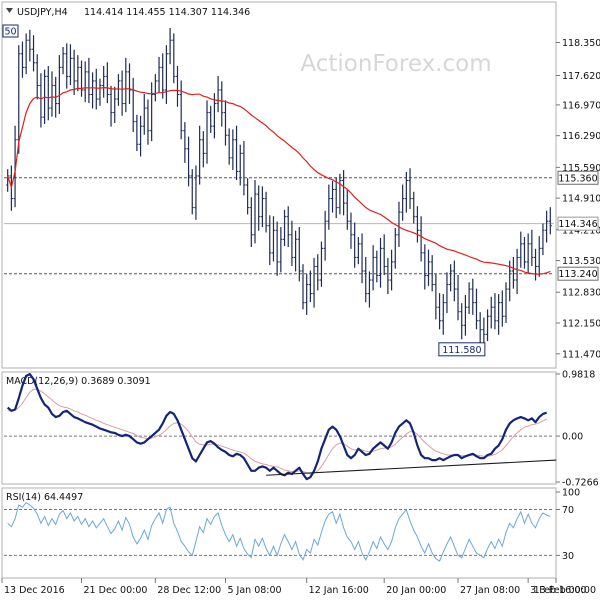 This screenshot has height=604, width=600. Describe the element at coordinates (581, 199) in the screenshot. I see `price-tick-label: 114.910` at that location.